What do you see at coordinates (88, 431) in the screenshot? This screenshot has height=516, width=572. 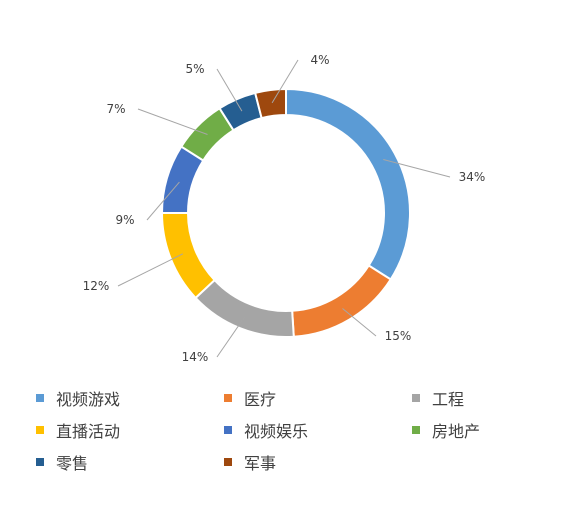 I see `legend-label: 直播活动` at bounding box center [88, 431].